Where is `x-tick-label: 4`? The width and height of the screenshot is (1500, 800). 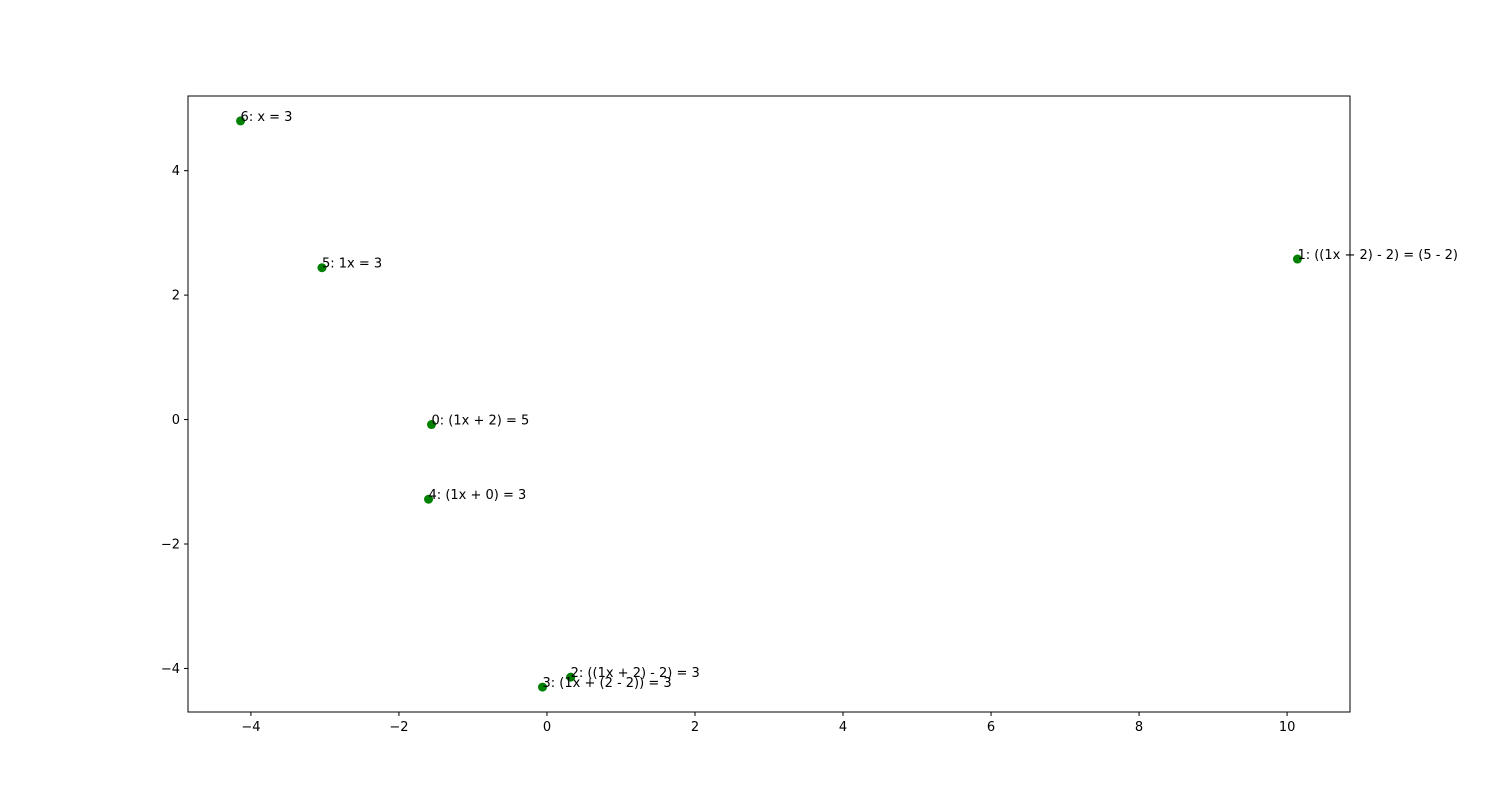 x-tick-label: 4 is located at coordinates (843, 727).